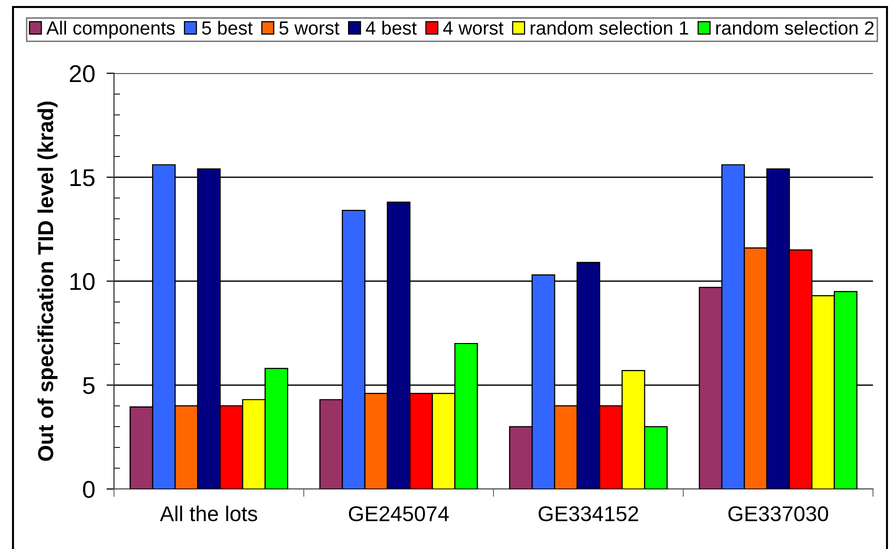 The width and height of the screenshot is (889, 549). I want to click on x-tick-label: All the lots, so click(209, 514).